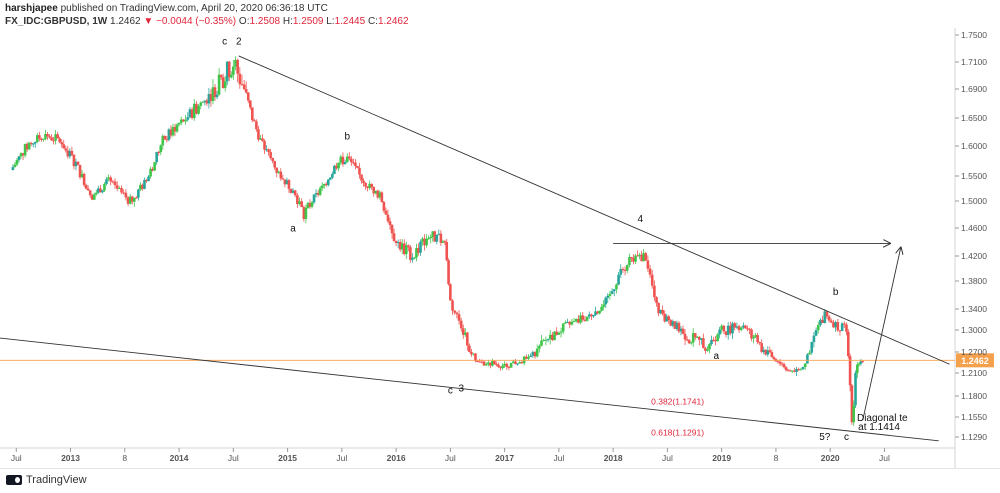 The width and height of the screenshot is (1000, 493). I want to click on x-tick-label: 2017, so click(504, 458).